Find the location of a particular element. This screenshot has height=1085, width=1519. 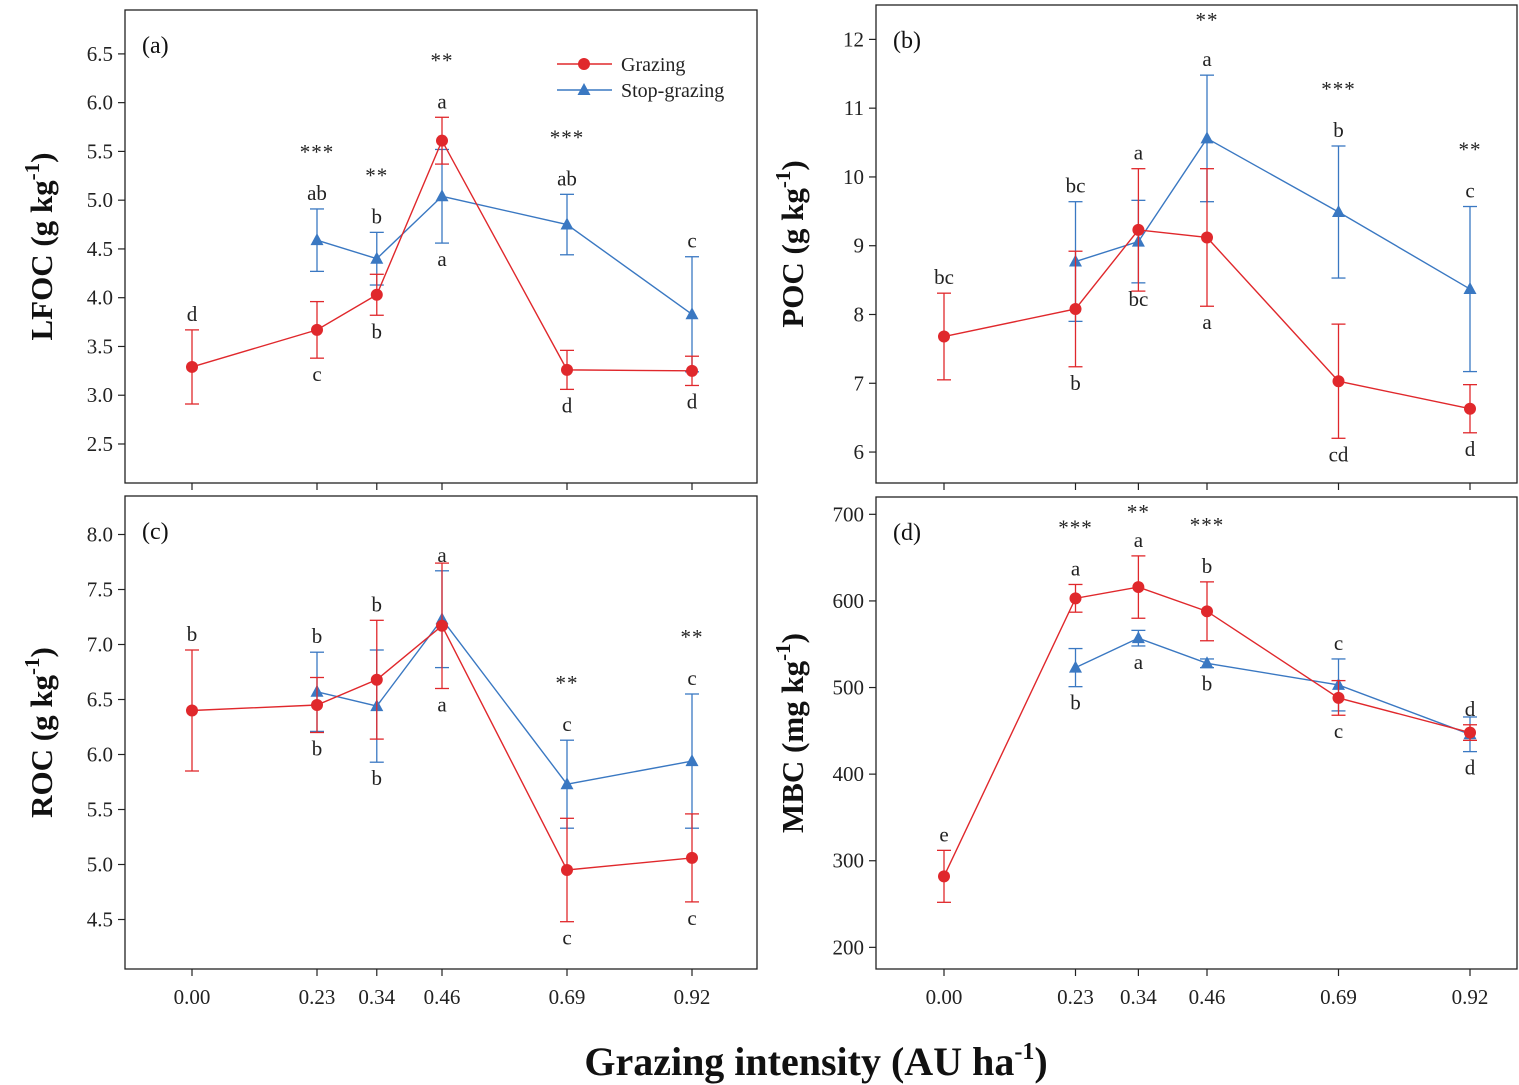

y-tick-label: 3.0 is located at coordinates (100, 395).